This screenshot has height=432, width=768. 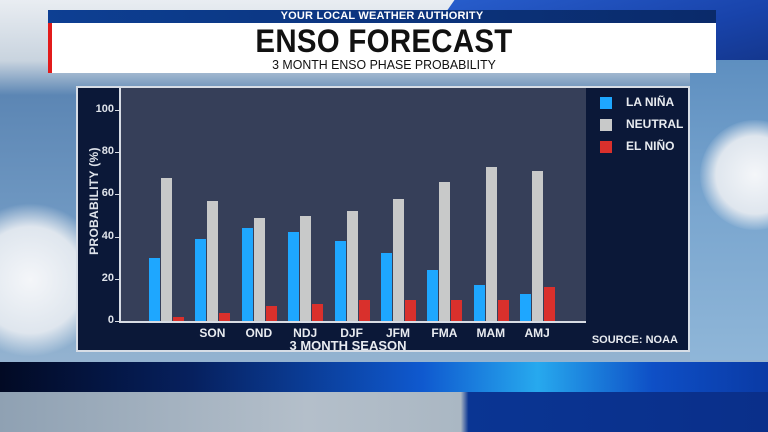 I want to click on bar-la-ni-a-JFM, so click(x=386, y=287).